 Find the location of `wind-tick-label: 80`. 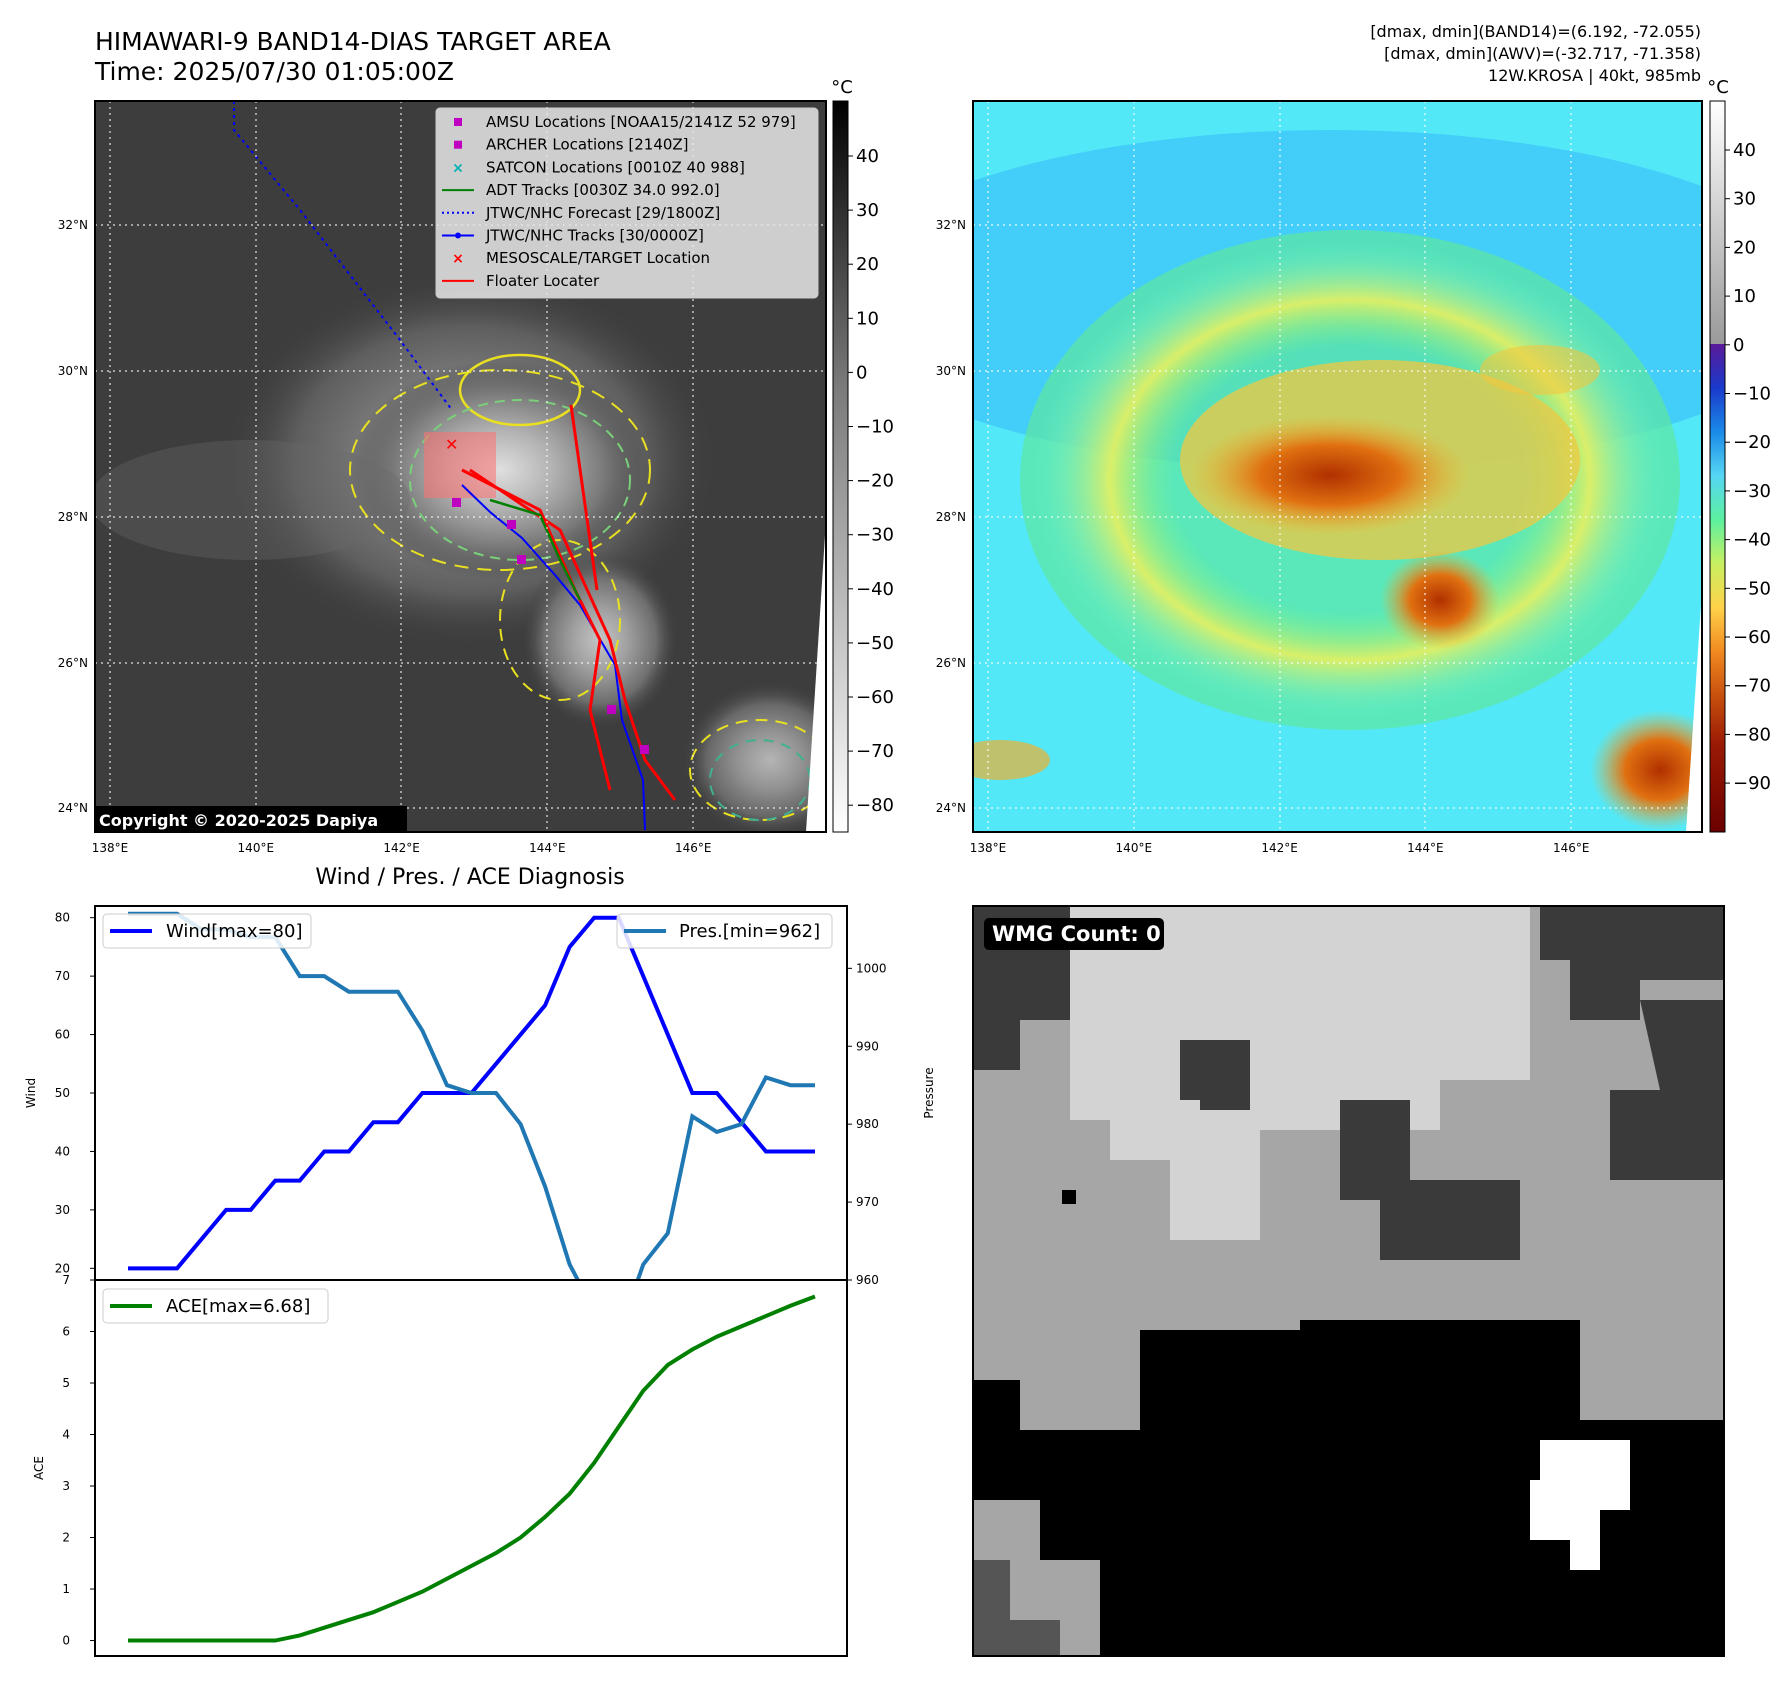

wind-tick-label: 80 is located at coordinates (62, 918).